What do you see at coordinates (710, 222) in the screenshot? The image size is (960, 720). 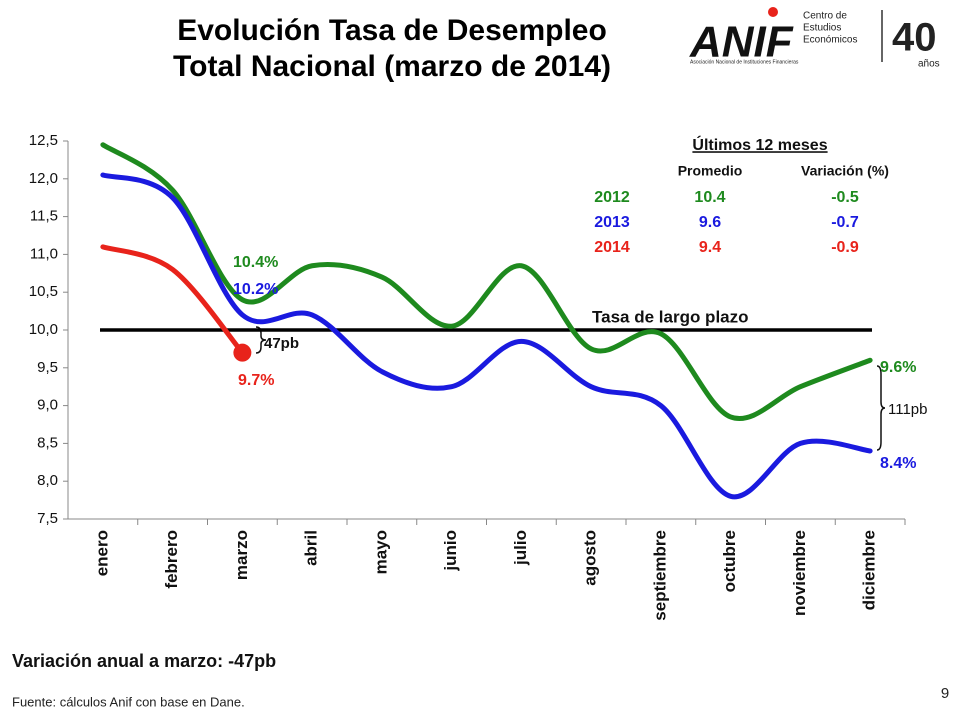 I see `table-cell: 9.6` at bounding box center [710, 222].